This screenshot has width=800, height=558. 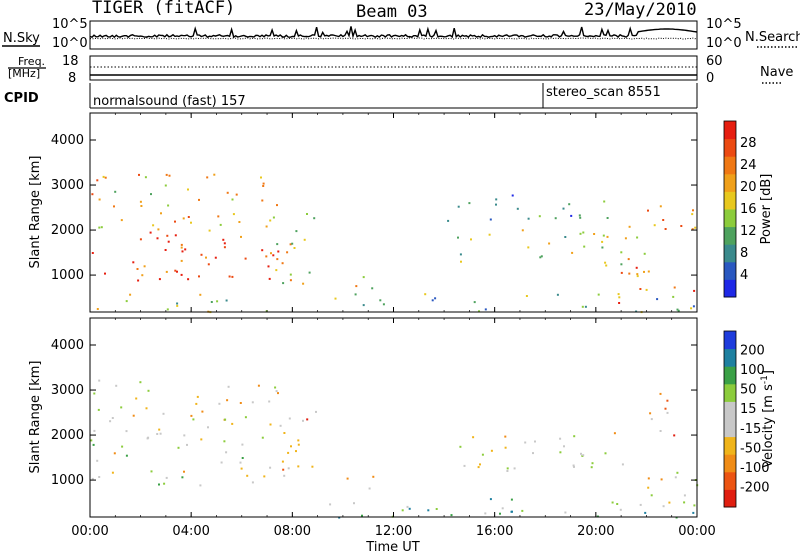 I want to click on y-tick-label: 2000, so click(x=67, y=435).